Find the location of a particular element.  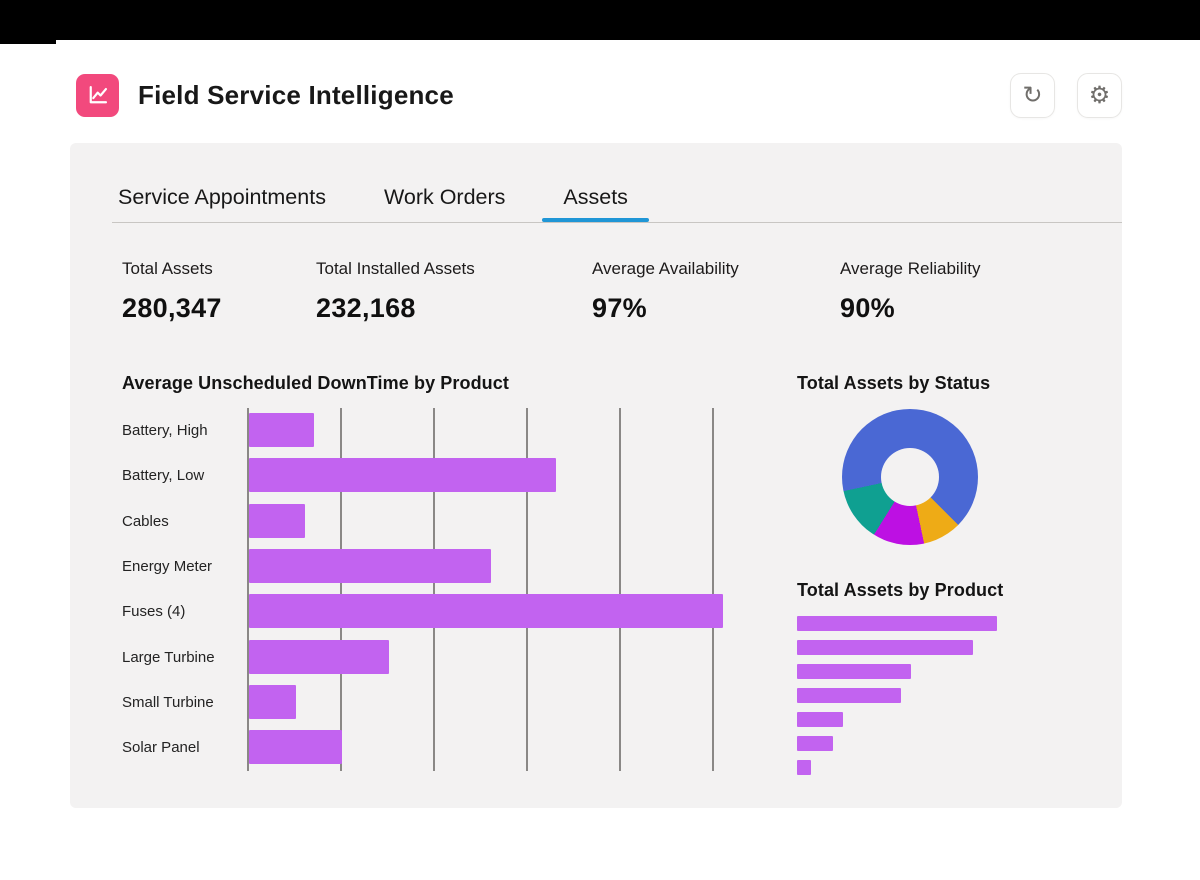

top-bar is located at coordinates (600, 20).